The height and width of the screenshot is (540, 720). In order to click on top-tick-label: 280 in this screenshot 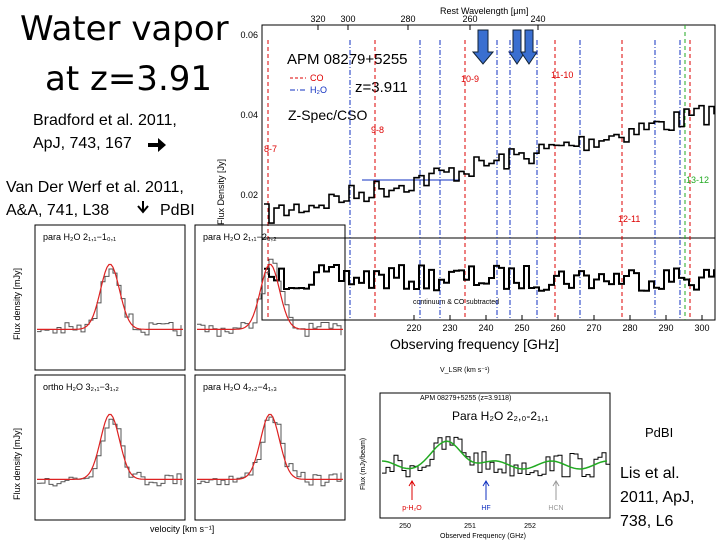, I will do `click(407, 19)`.